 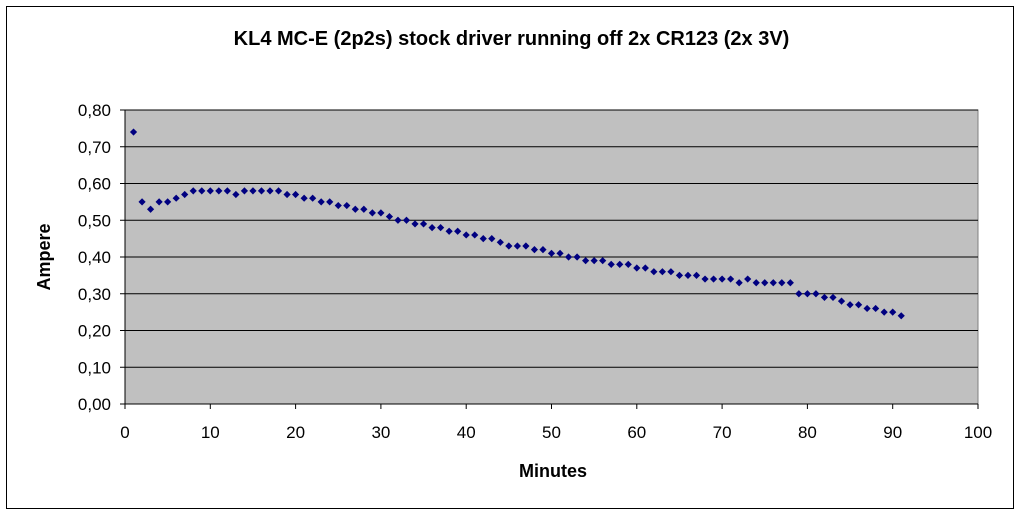 I want to click on x-tick-label: 60, so click(x=636, y=432).